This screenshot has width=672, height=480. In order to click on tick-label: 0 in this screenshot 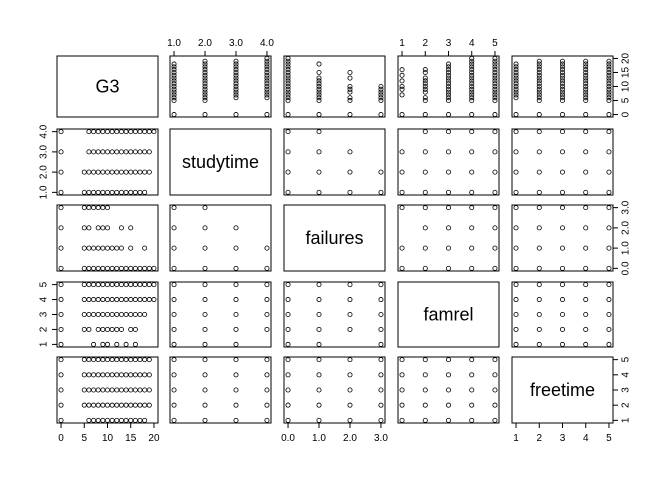, I will do `click(61, 438)`.